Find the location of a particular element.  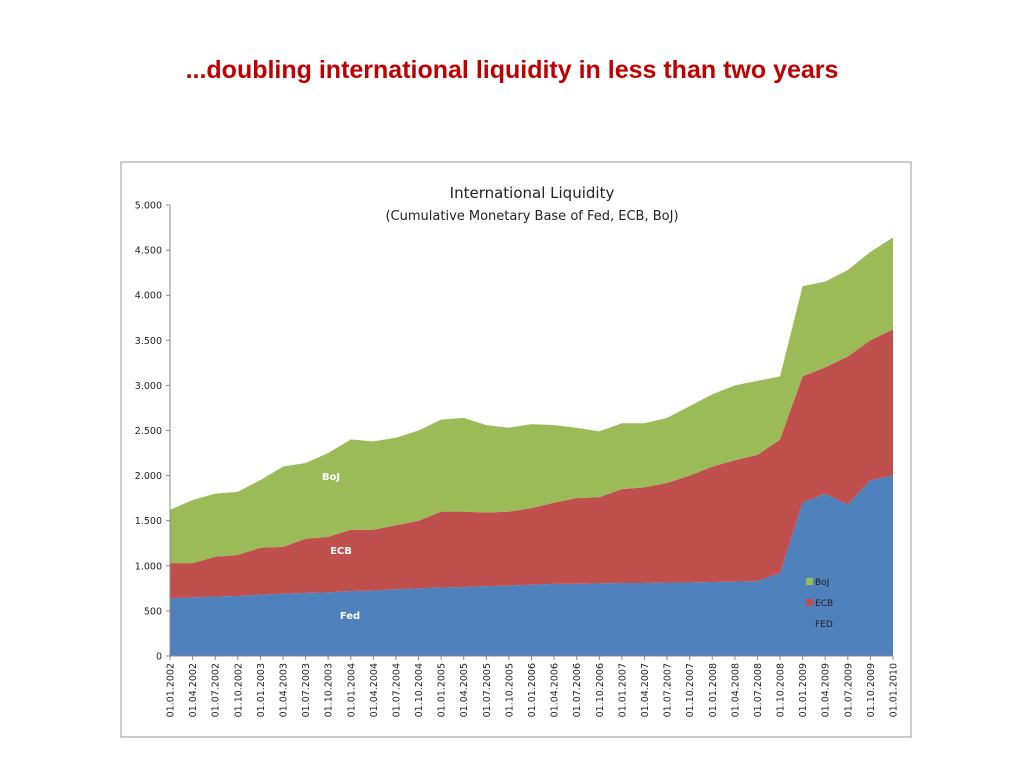

x-tick-label: 01.10.2008 is located at coordinates (781, 690).